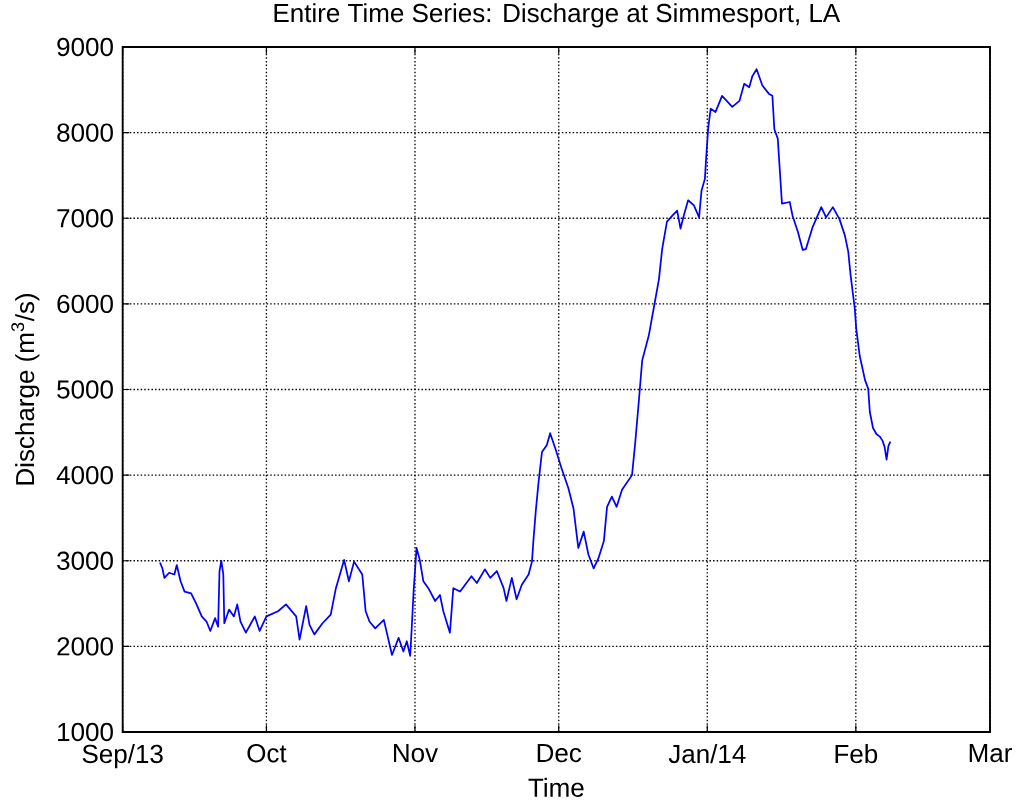 This screenshot has width=1017, height=804. I want to click on y-tick-label: 7000, so click(85, 218).